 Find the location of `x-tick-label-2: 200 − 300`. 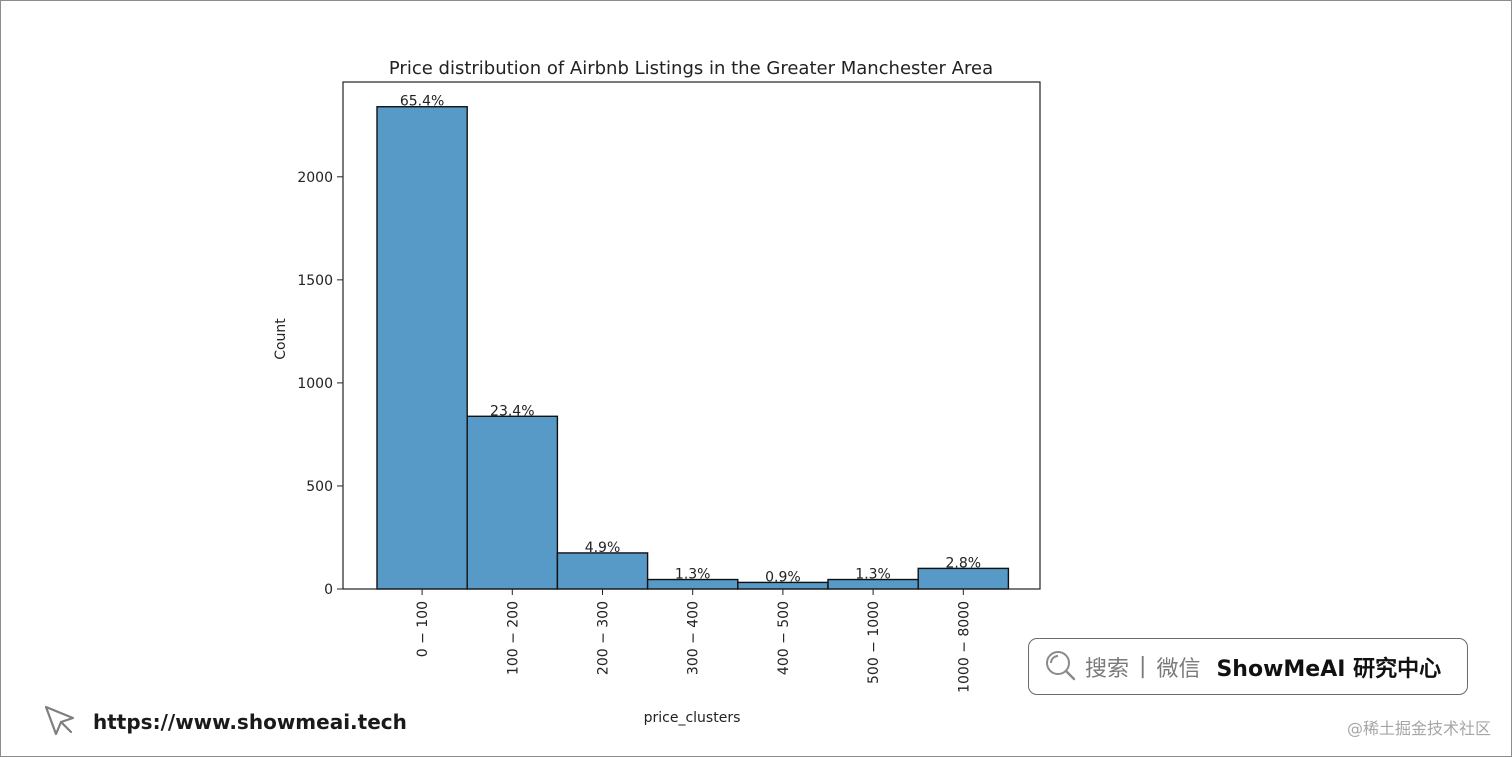

x-tick-label-2: 200 − 300 is located at coordinates (604, 638).